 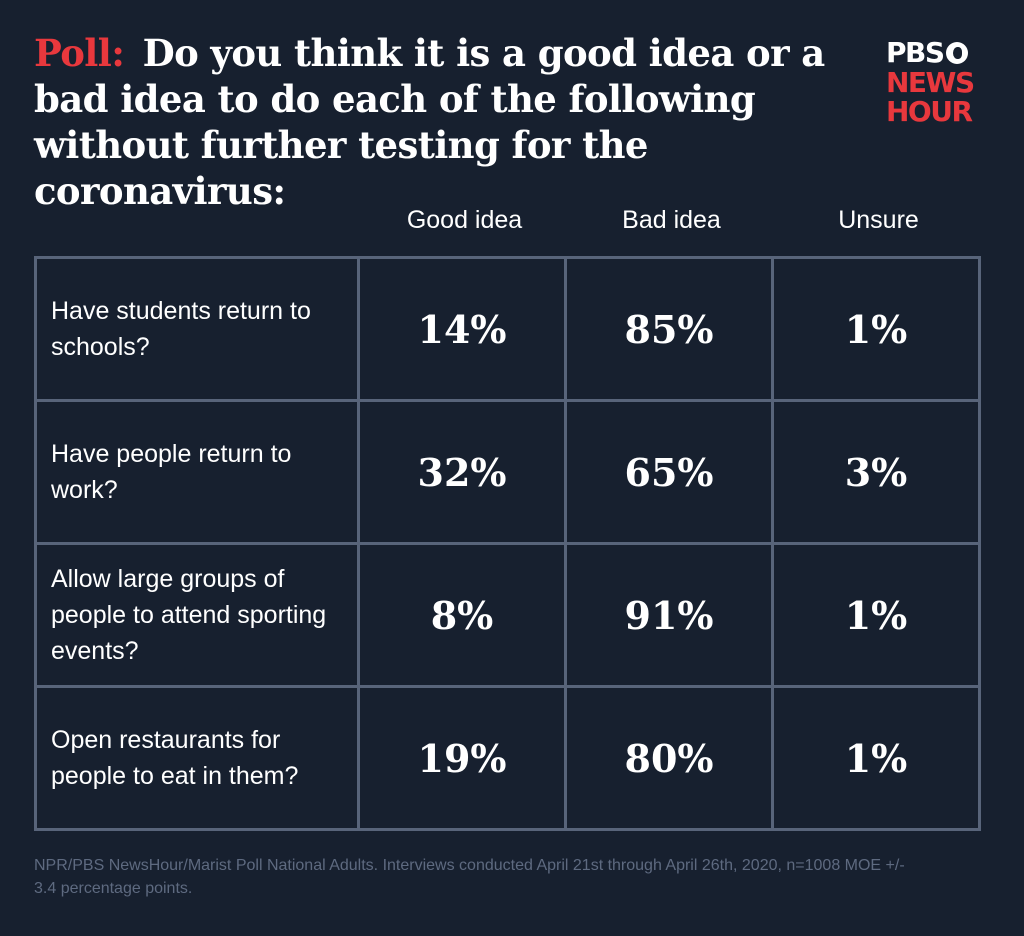 I want to click on logo-pbs: PBS, so click(x=941, y=53).